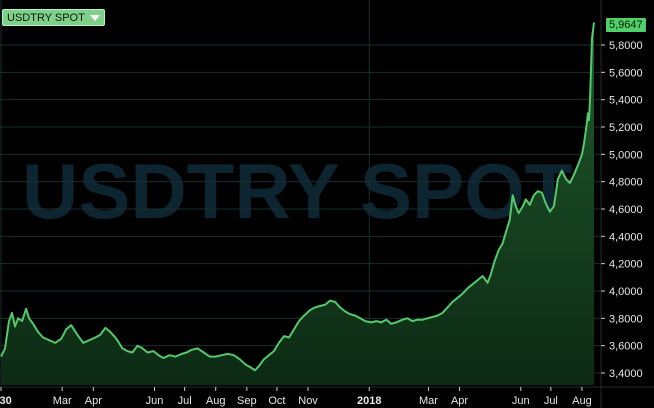 This screenshot has height=408, width=654. I want to click on y-tick-label: 5,8000, so click(626, 46).